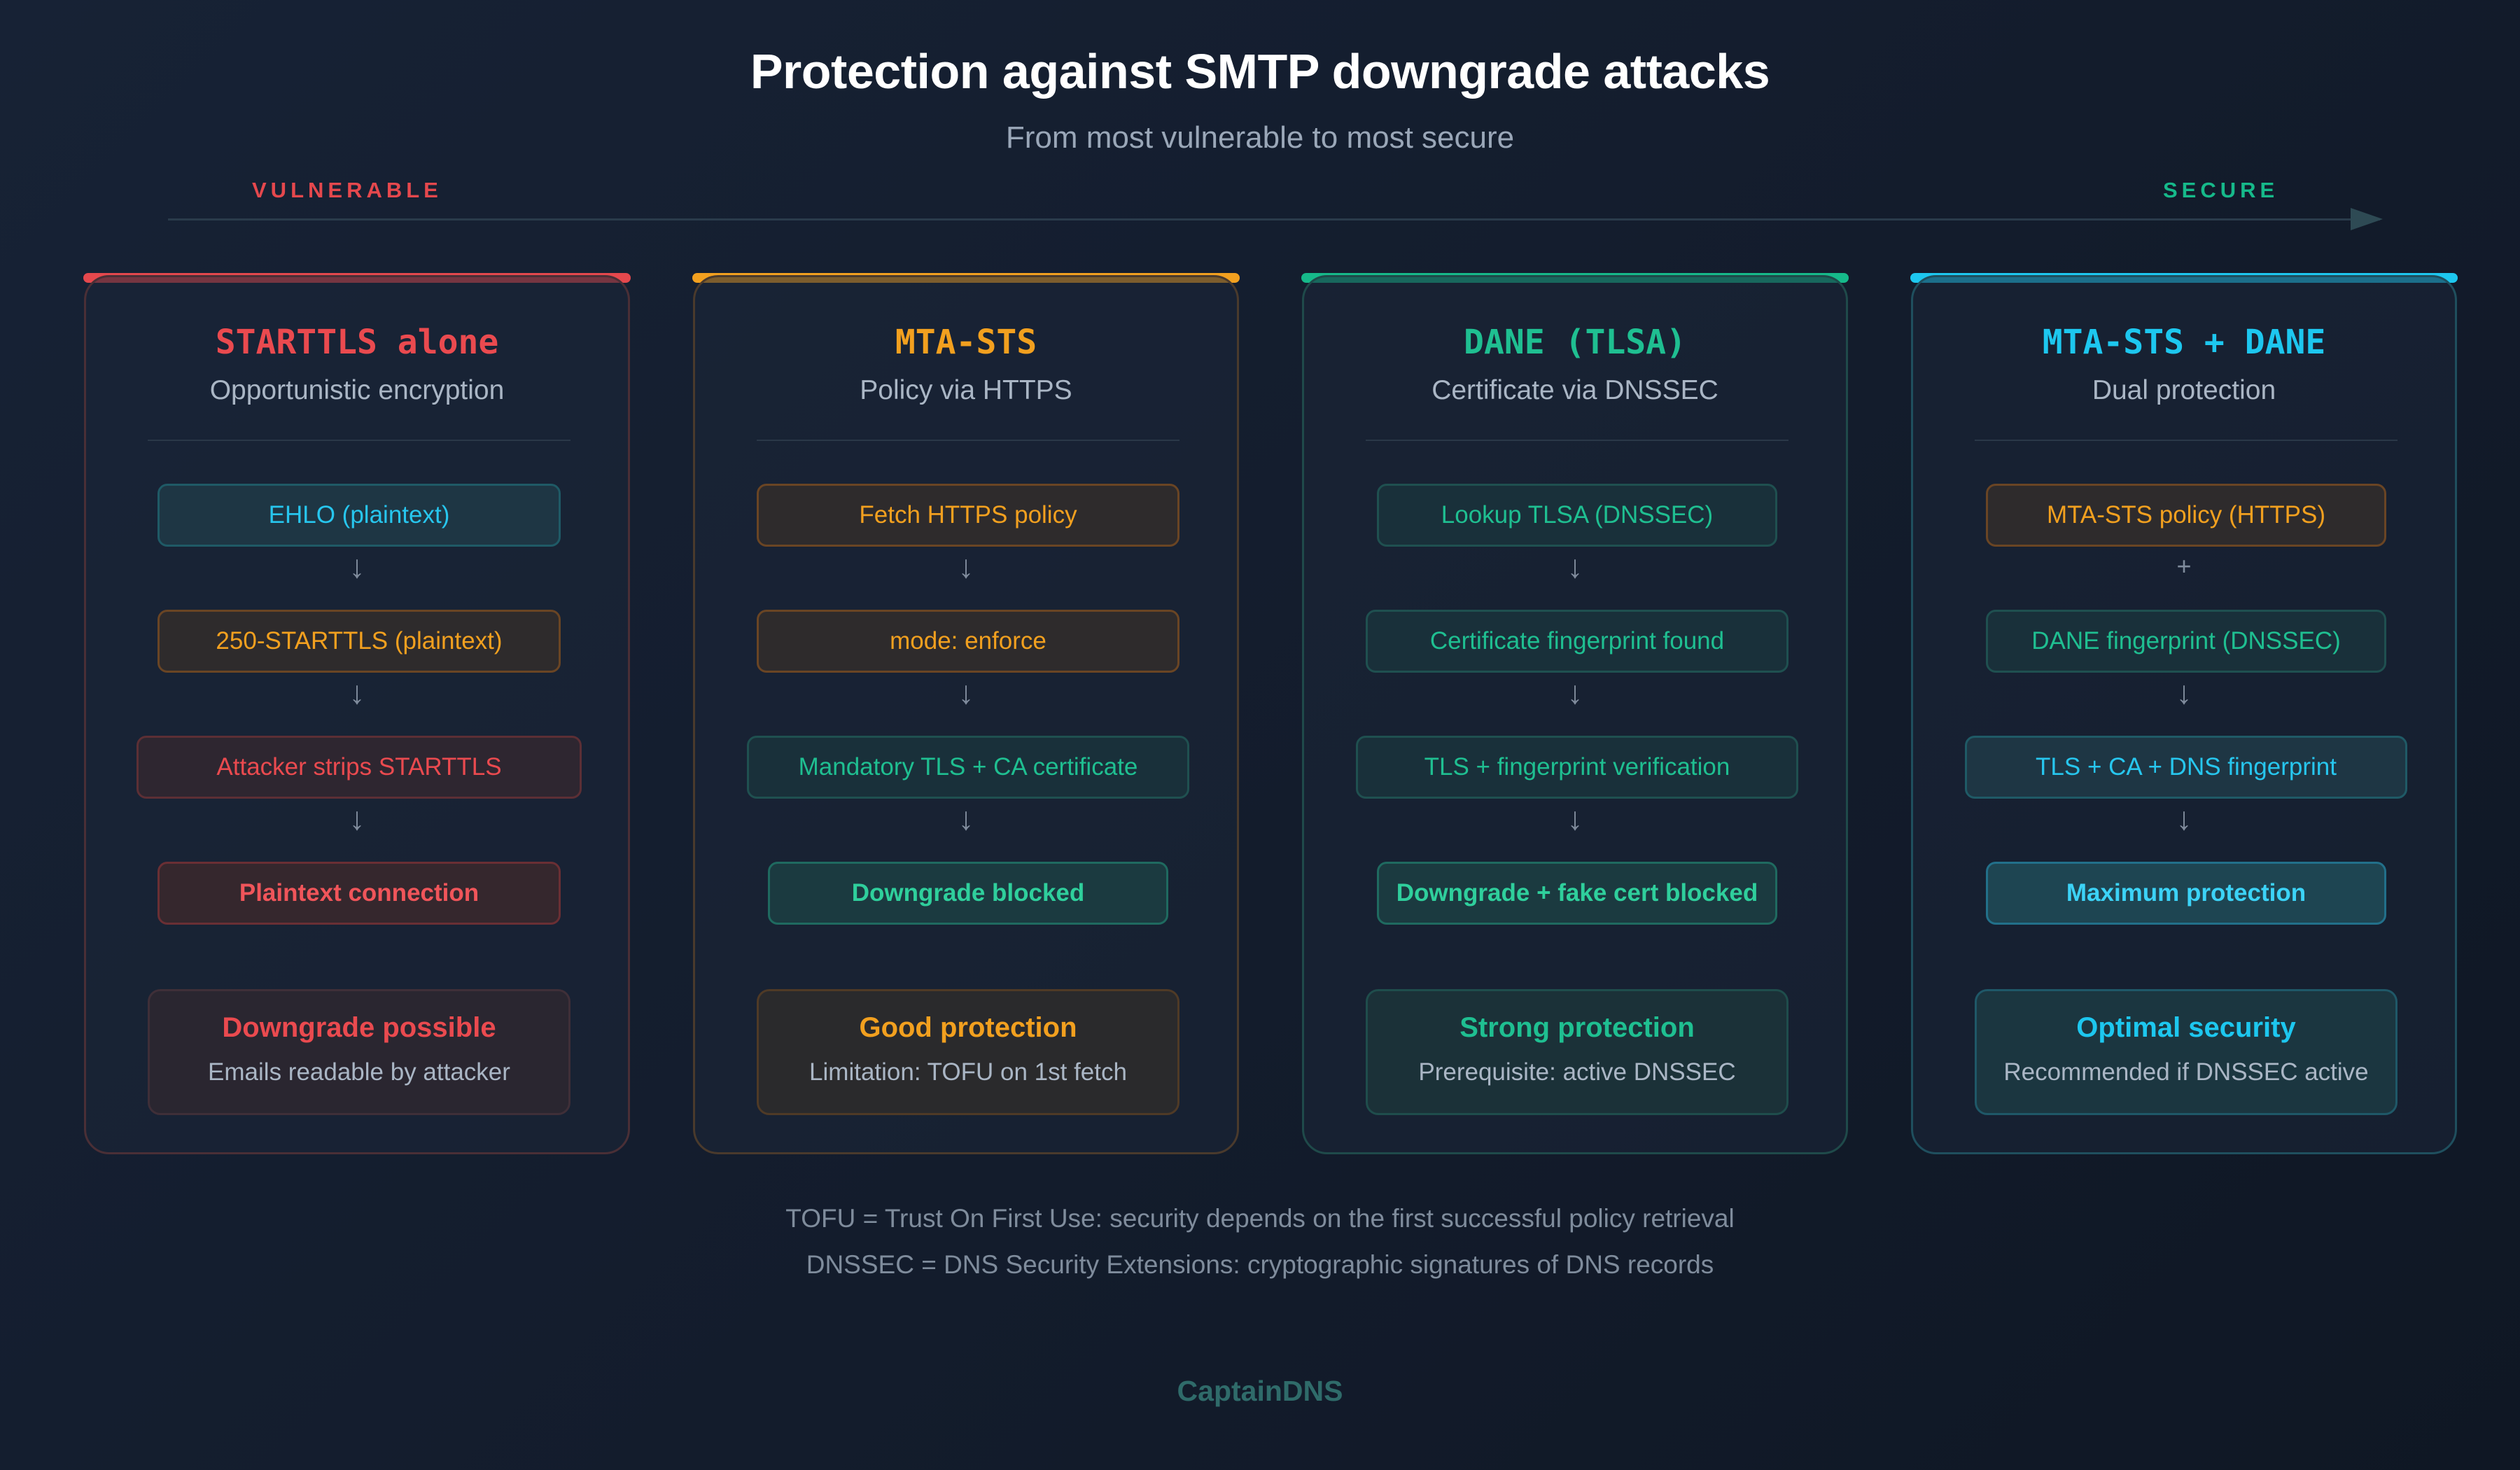  Describe the element at coordinates (357, 390) in the screenshot. I see `card-subtitle: Opportunistic encryption` at that location.